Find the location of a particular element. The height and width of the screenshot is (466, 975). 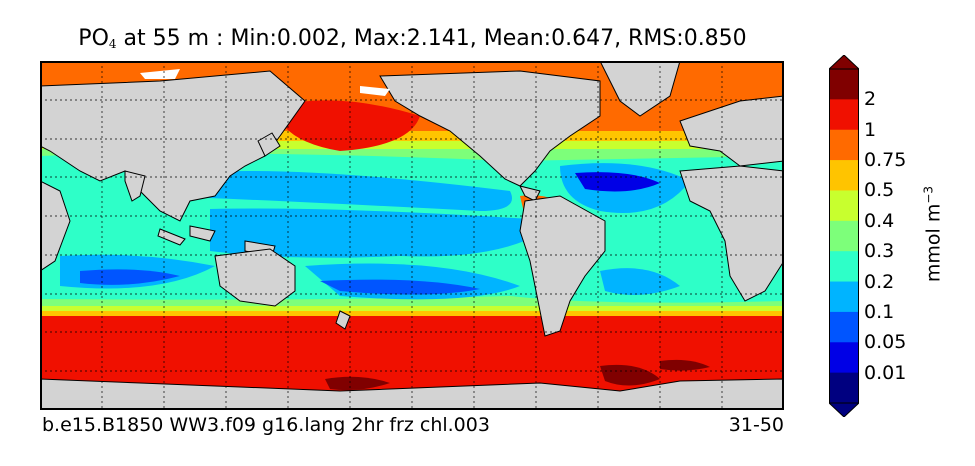

weddell-sea-high is located at coordinates (630, 375).